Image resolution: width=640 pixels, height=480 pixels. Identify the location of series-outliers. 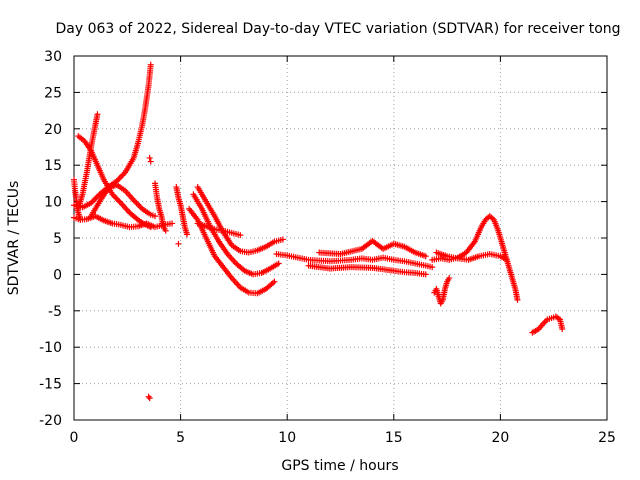
(163, 278).